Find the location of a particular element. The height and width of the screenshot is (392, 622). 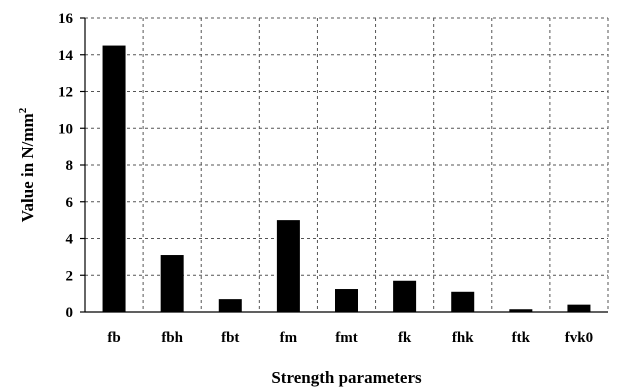

y-tick-label: 10 is located at coordinates (65, 129).